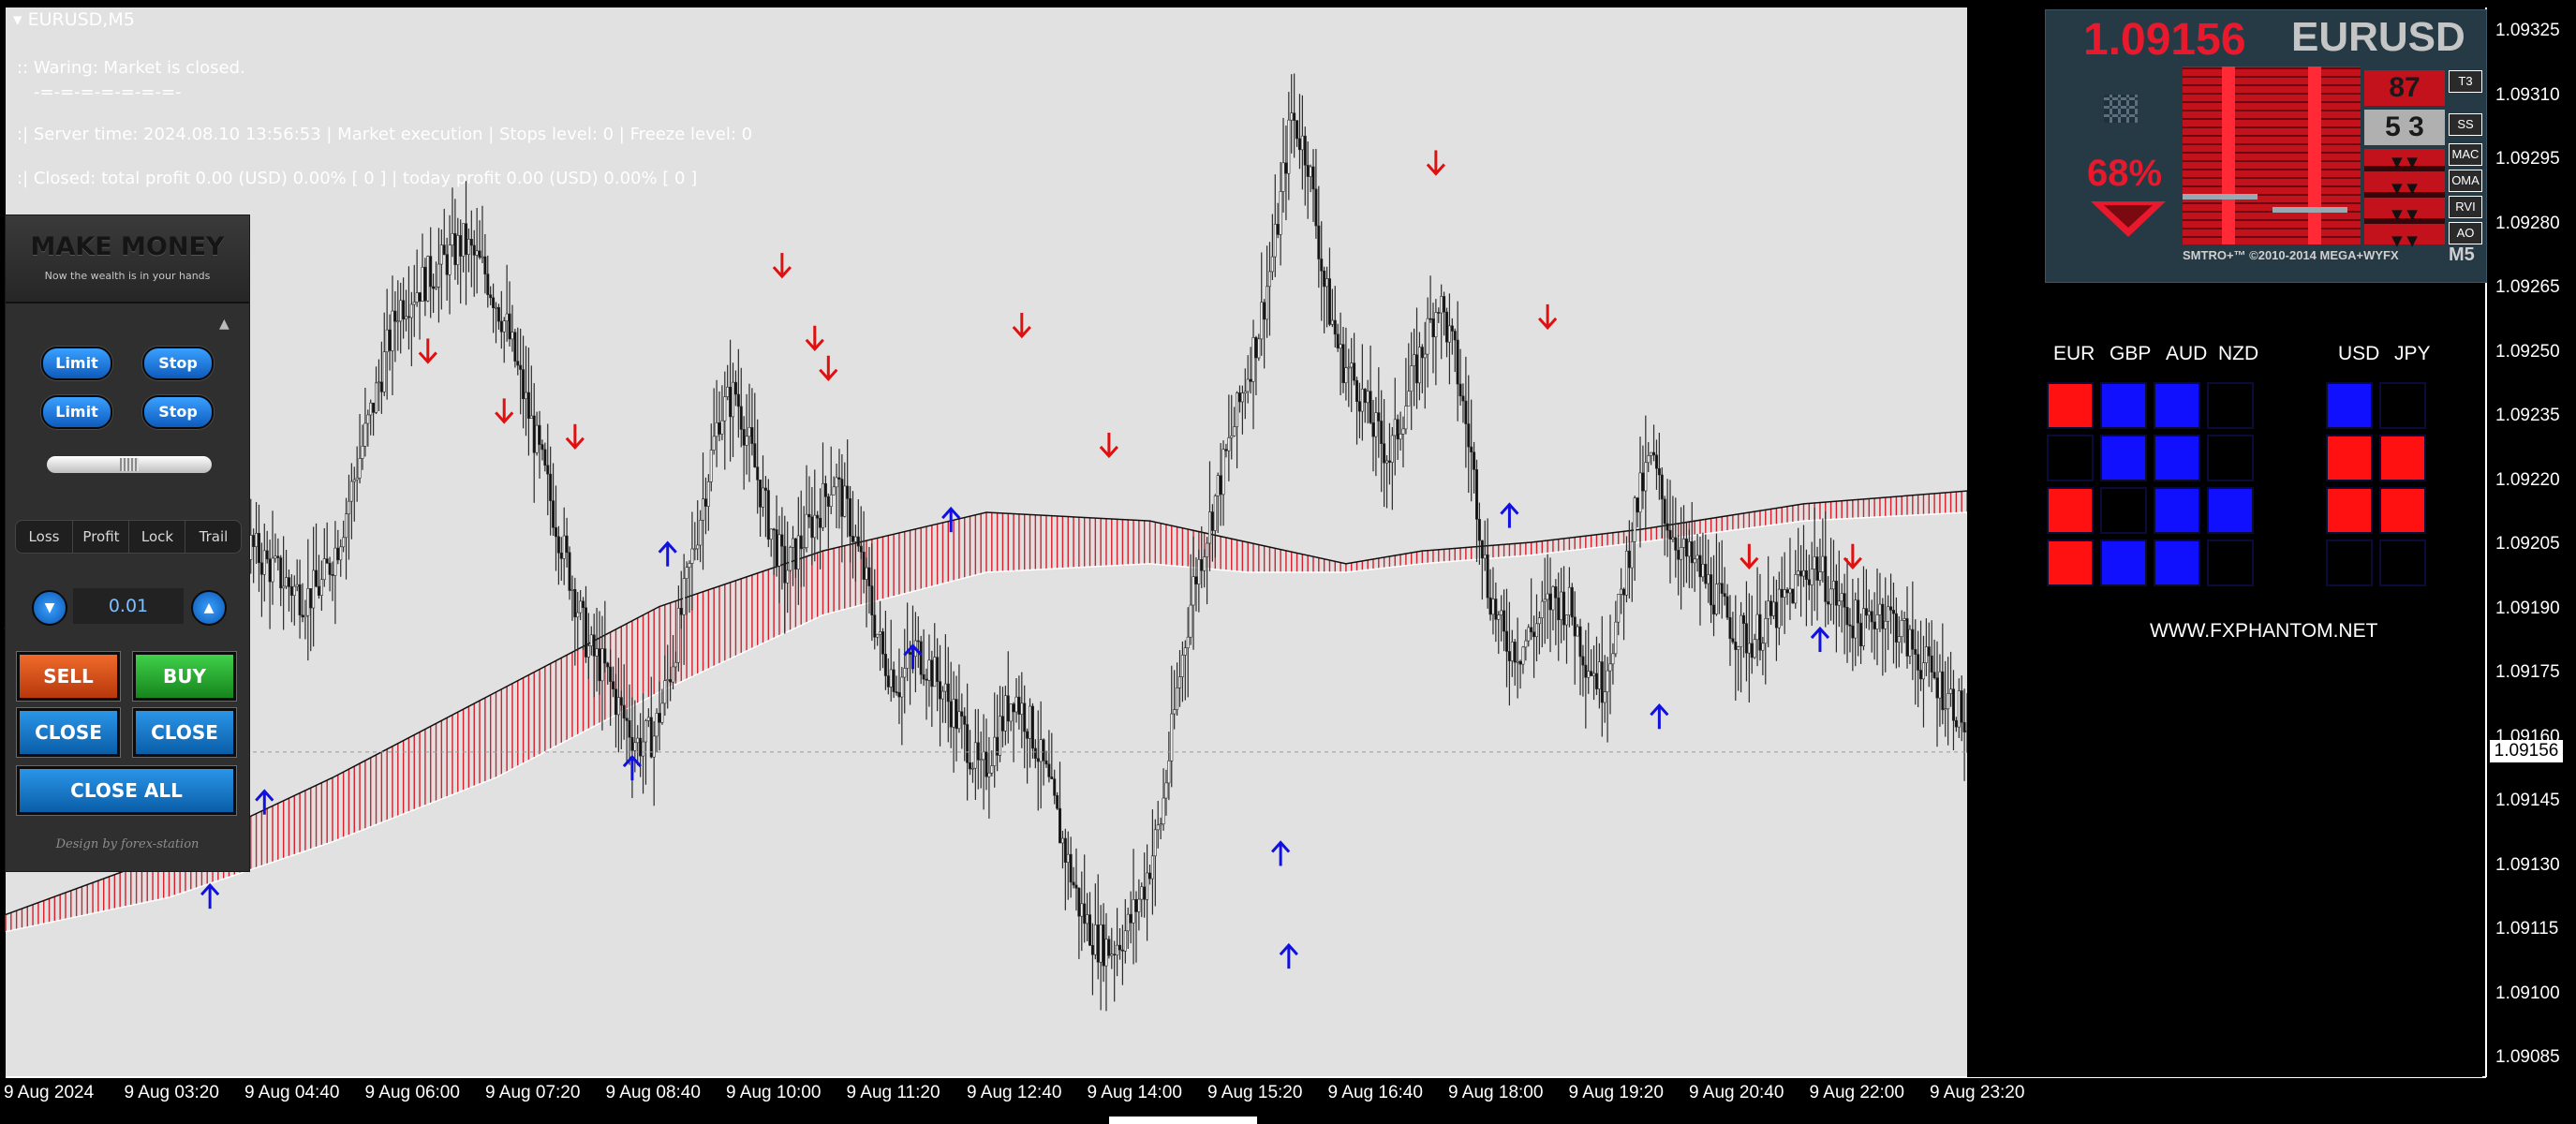 The width and height of the screenshot is (2576, 1124). Describe the element at coordinates (2121, 109) in the screenshot. I see `grid-icon` at that location.